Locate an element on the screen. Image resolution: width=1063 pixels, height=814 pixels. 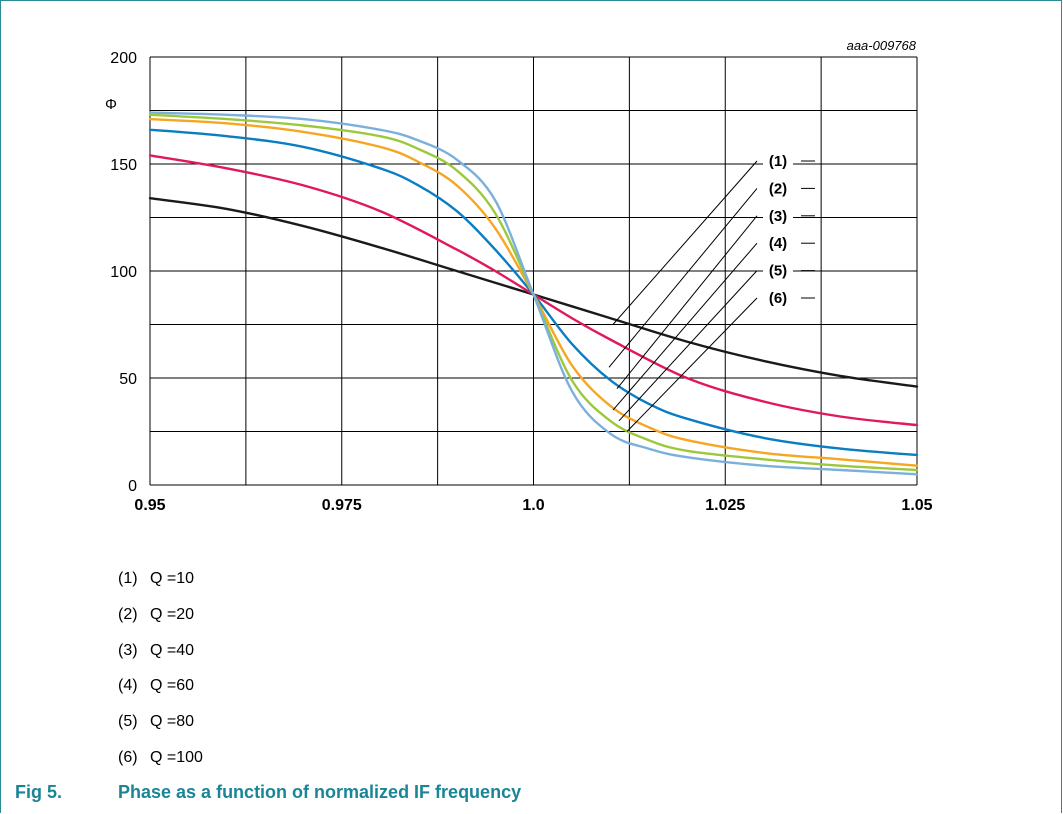
legend-number: (5) is located at coordinates (128, 722).